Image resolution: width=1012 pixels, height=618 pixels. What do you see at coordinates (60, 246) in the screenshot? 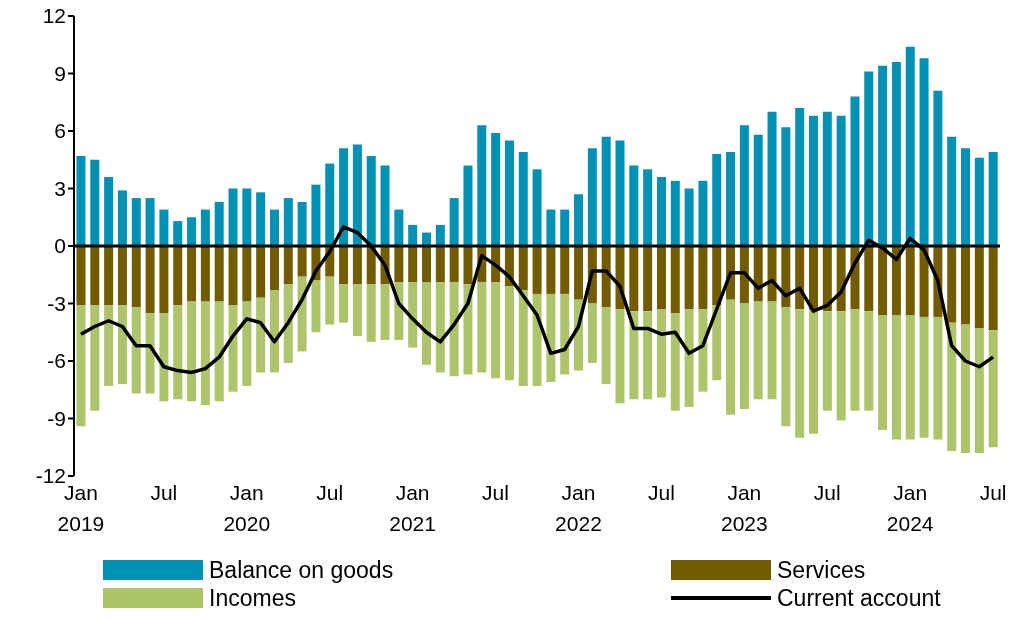
I see `y-tick-label: 0` at bounding box center [60, 246].